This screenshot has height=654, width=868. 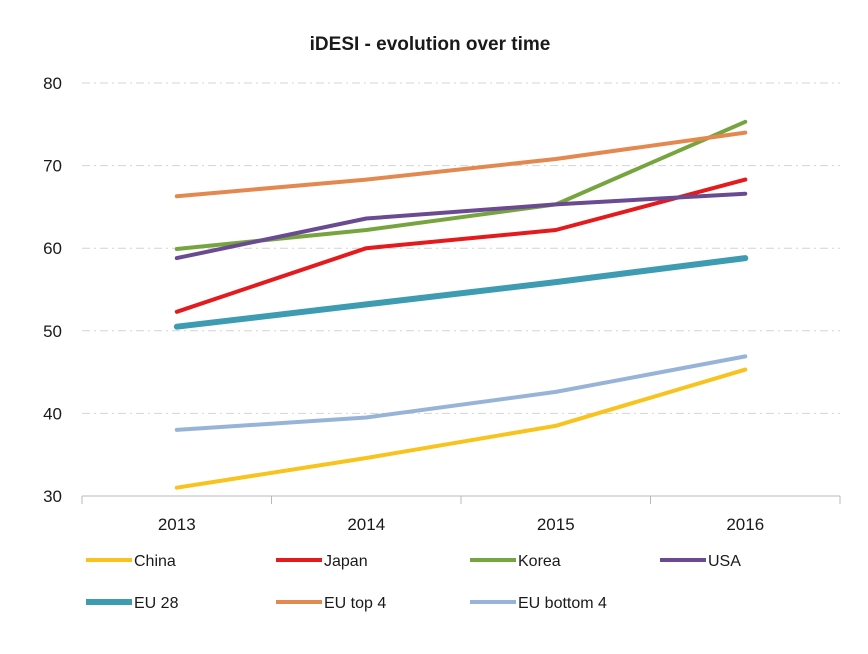 I want to click on chart-title: iDESI - evolution over time, so click(x=430, y=44).